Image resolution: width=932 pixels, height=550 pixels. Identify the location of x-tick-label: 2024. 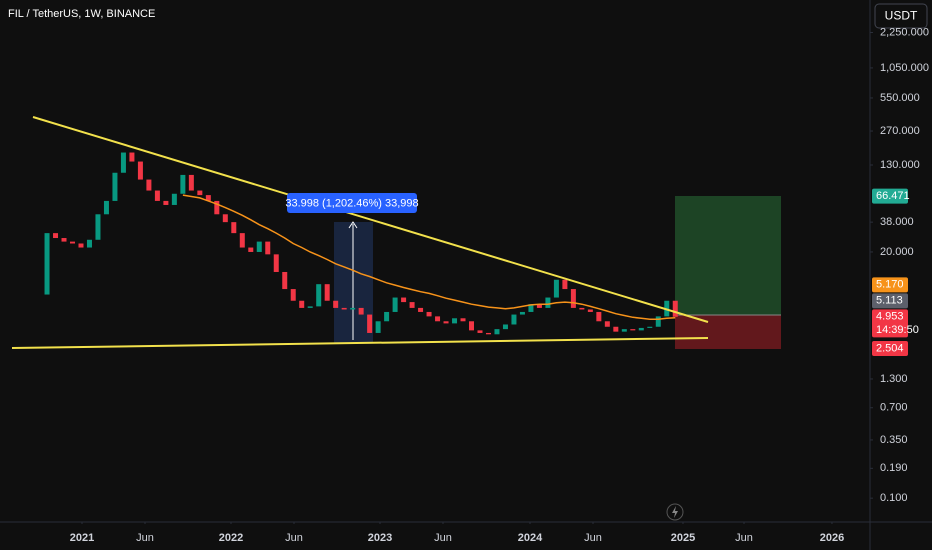
(530, 538).